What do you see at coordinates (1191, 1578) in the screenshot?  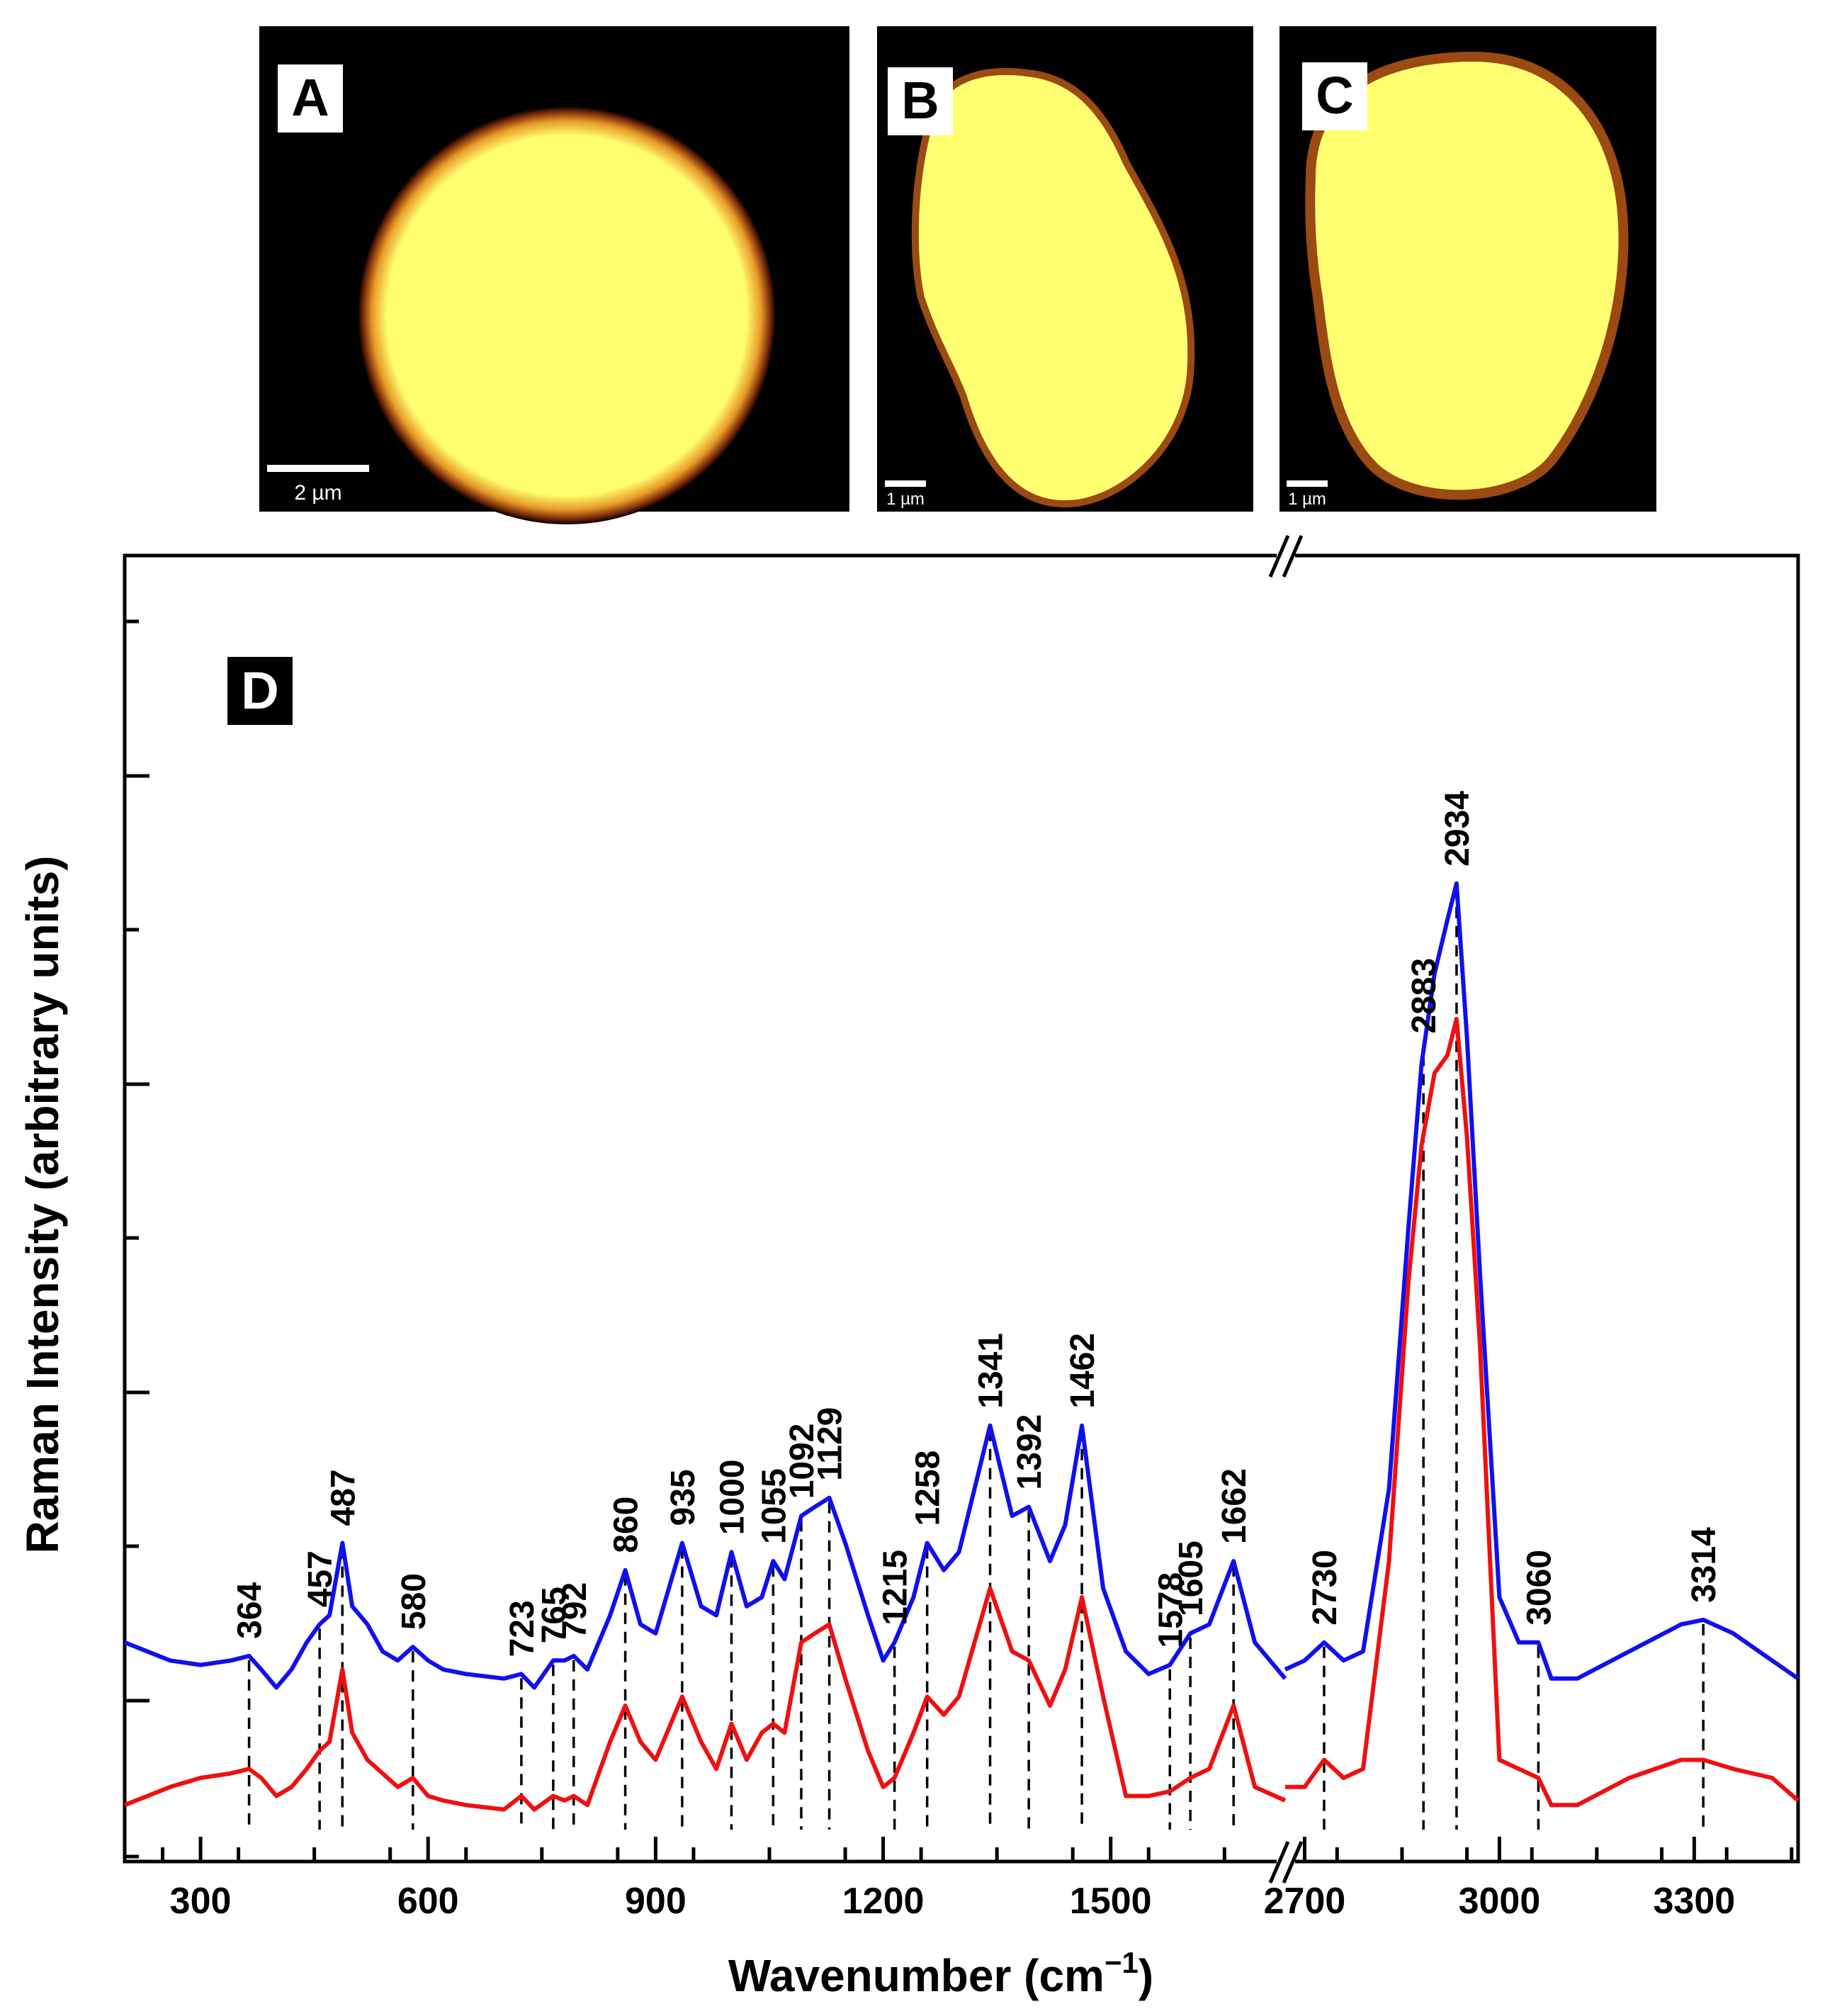 I see `peak-label: 1605` at bounding box center [1191, 1578].